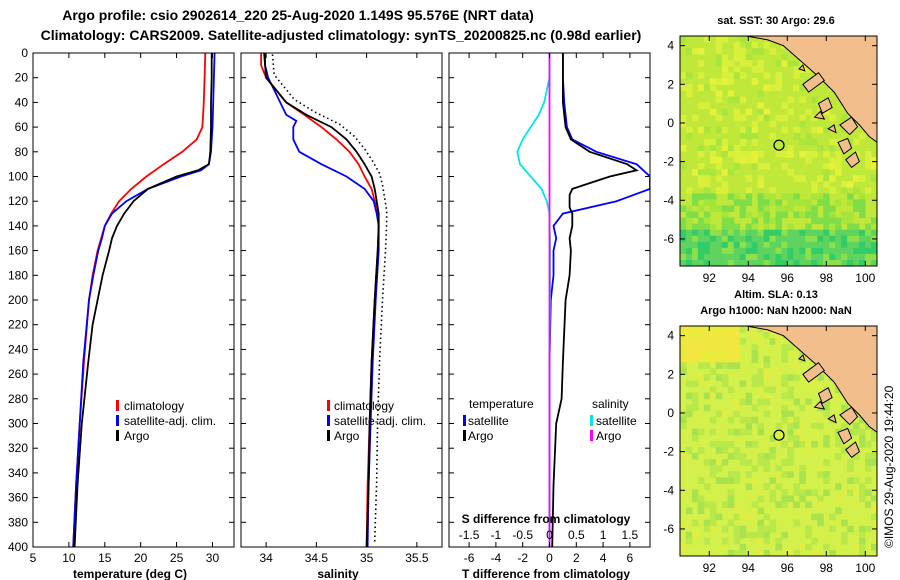 Image resolution: width=900 pixels, height=580 pixels. Describe the element at coordinates (710, 568) in the screenshot. I see `map-x-tick-label: 92` at that location.